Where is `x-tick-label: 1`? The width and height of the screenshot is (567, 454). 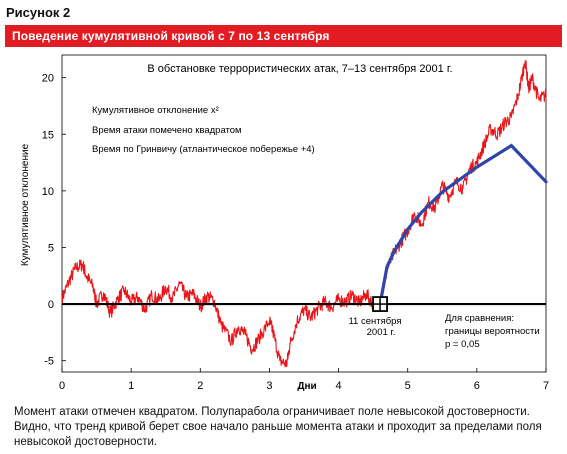 x-tick-label: 1 is located at coordinates (131, 386).